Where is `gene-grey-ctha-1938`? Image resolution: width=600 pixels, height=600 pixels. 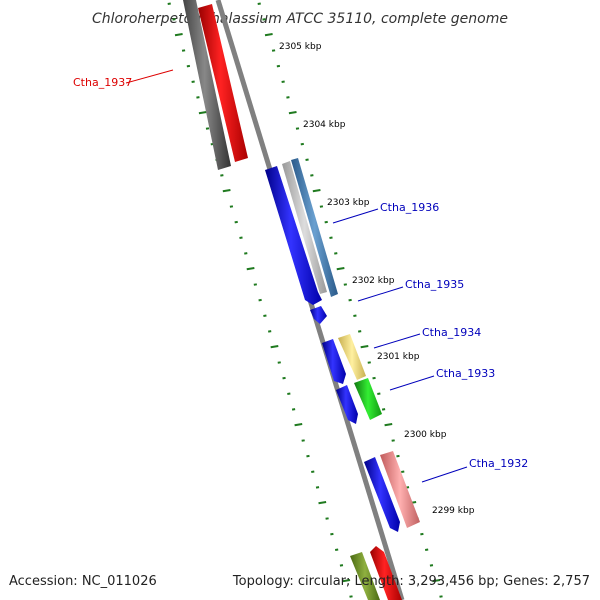
gene-grey-ctha-1938 is located at coordinates (207, 85).